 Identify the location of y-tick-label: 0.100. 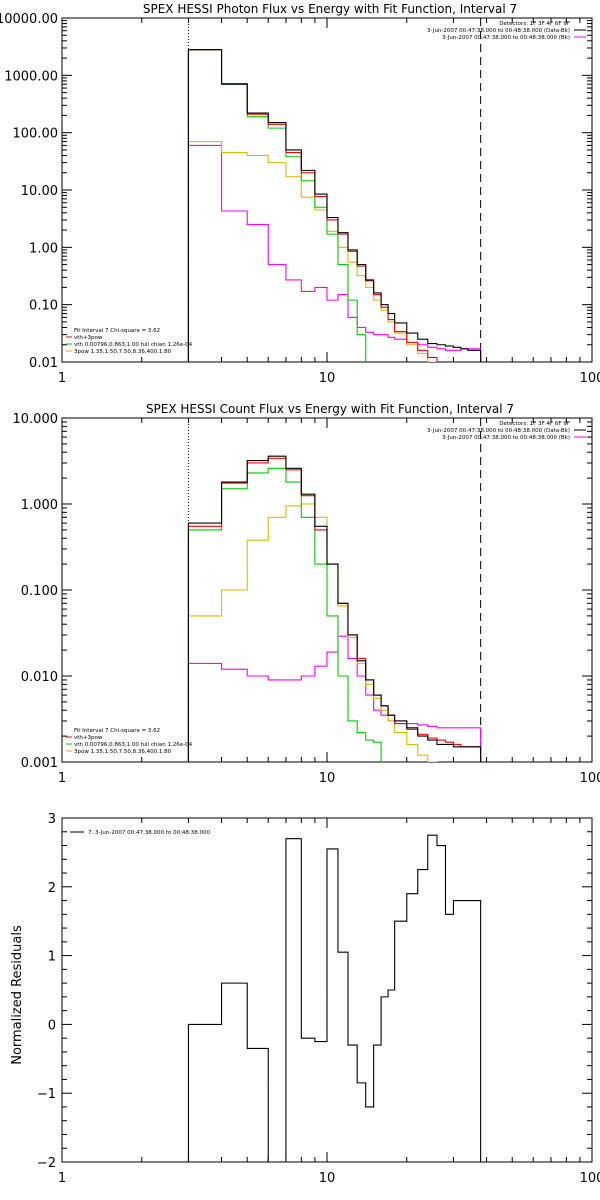
(39, 591).